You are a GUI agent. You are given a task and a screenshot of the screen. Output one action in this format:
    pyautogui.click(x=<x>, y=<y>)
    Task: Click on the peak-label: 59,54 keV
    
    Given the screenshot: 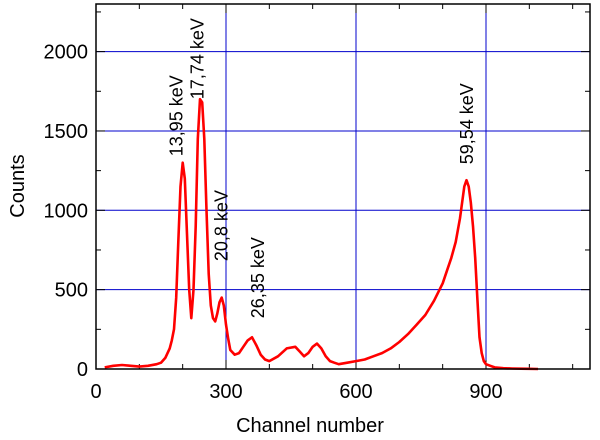 What is the action you would take?
    pyautogui.click(x=467, y=123)
    